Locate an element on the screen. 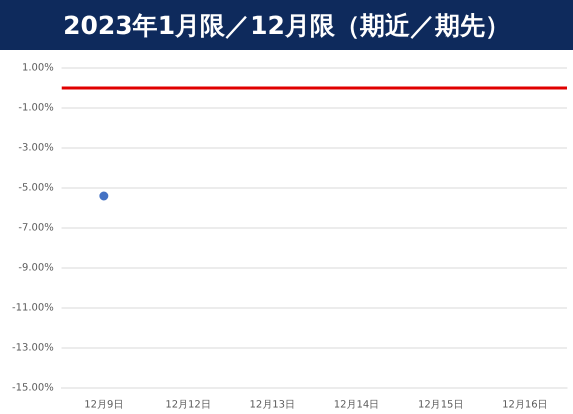 This screenshot has height=414, width=573. y-tick-label: -15.00% is located at coordinates (33, 388).